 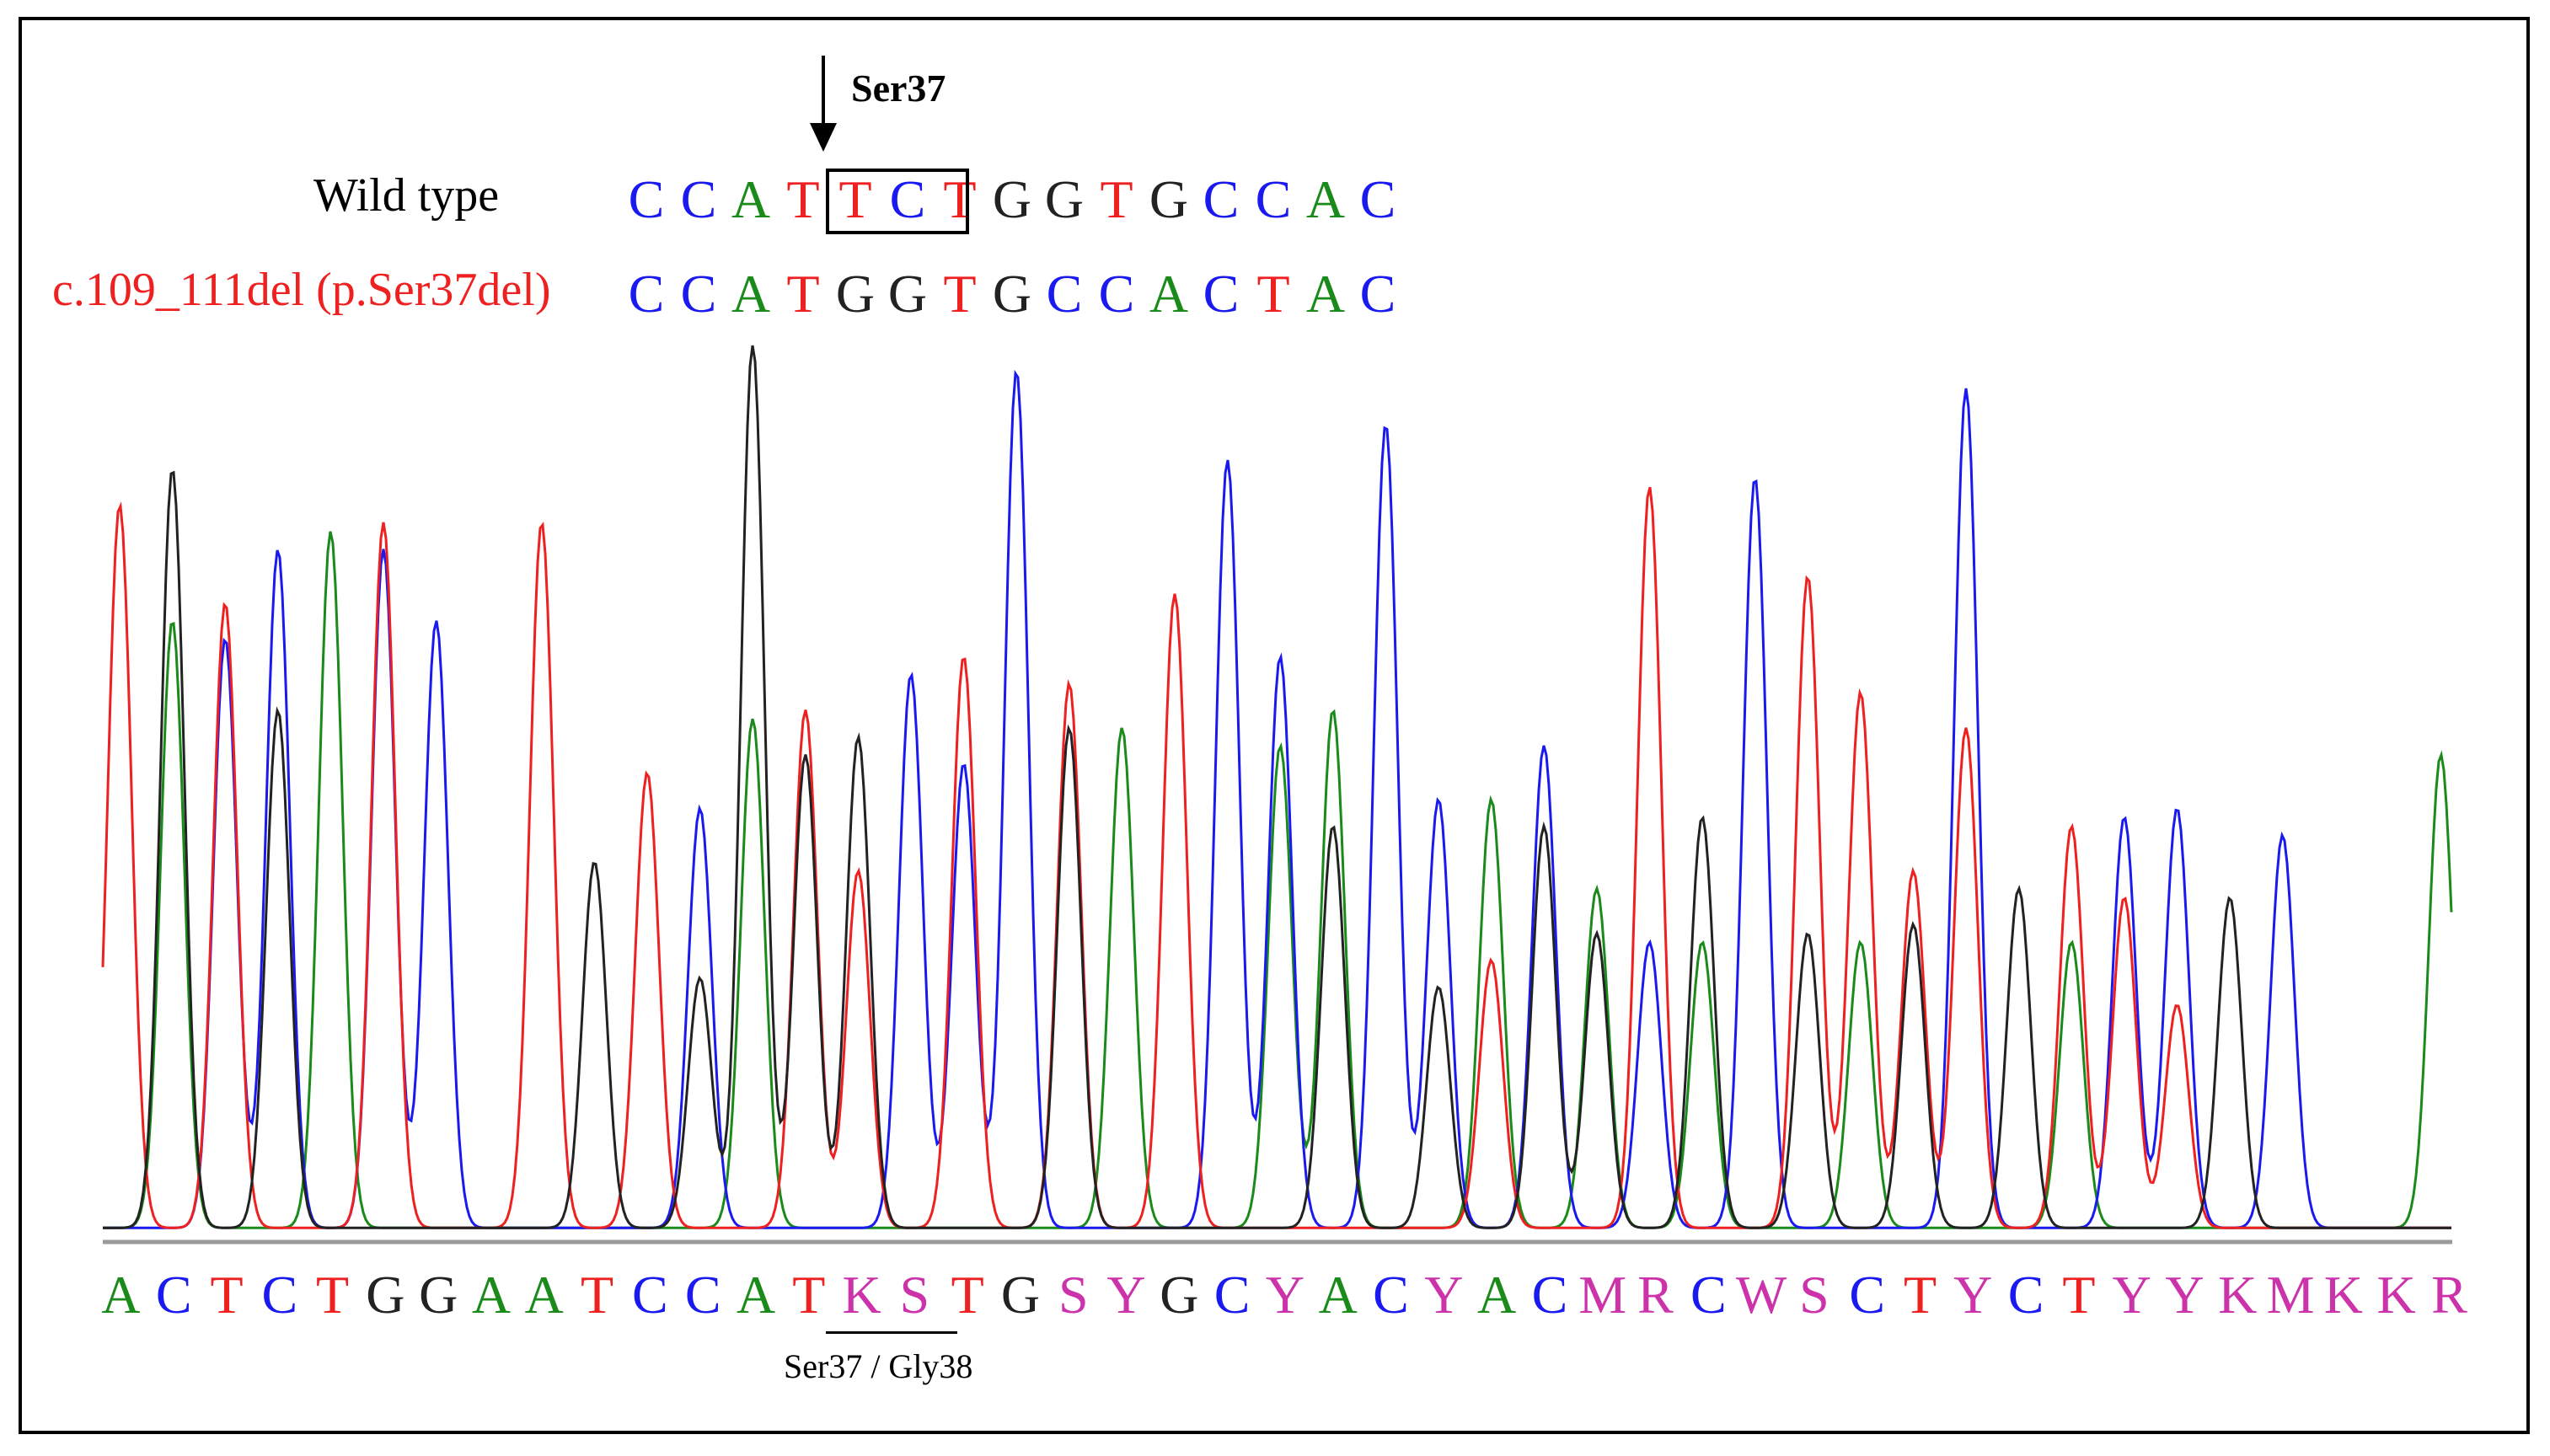 What do you see at coordinates (1338, 1295) in the screenshot?
I see `called-base-23: A` at bounding box center [1338, 1295].